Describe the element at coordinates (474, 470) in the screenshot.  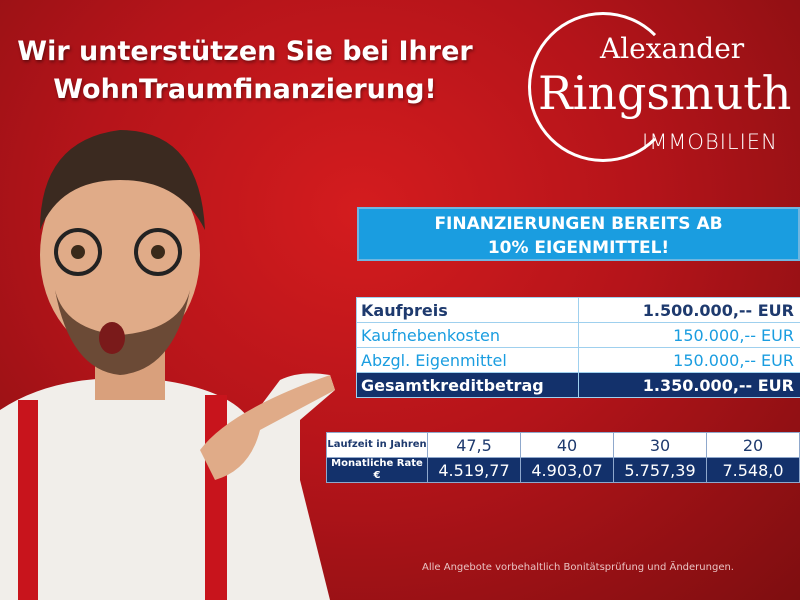
I see `rate-value: 4.519,77` at that location.